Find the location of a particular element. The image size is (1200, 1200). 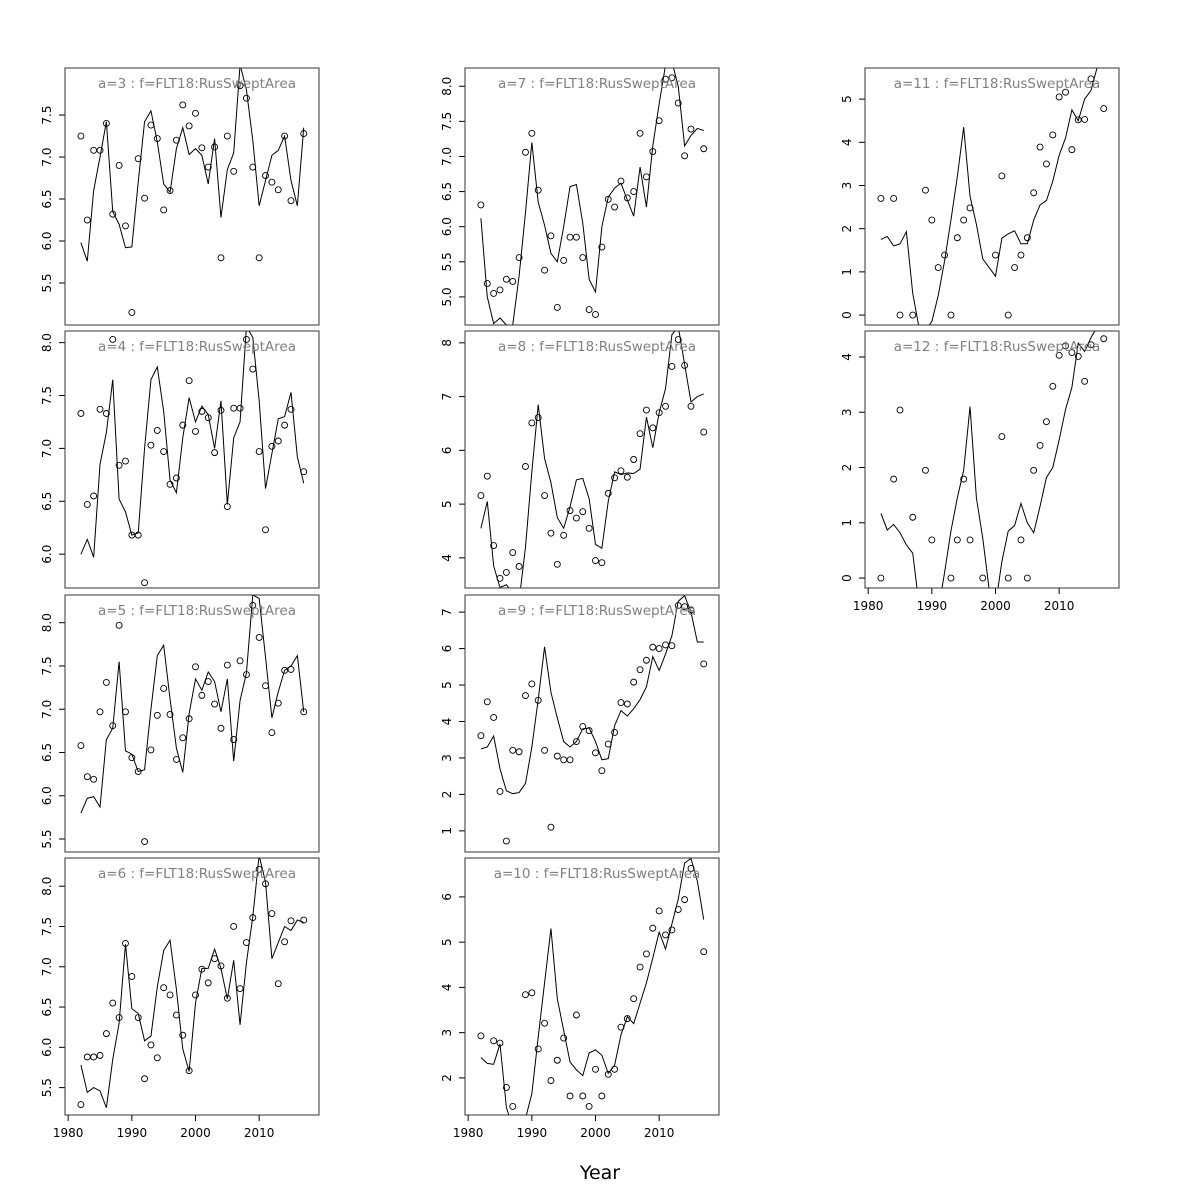

panel: 4 5 6 7 8 a=8 : f=FLT18:RusSweptArea is located at coordinates (580, 459).